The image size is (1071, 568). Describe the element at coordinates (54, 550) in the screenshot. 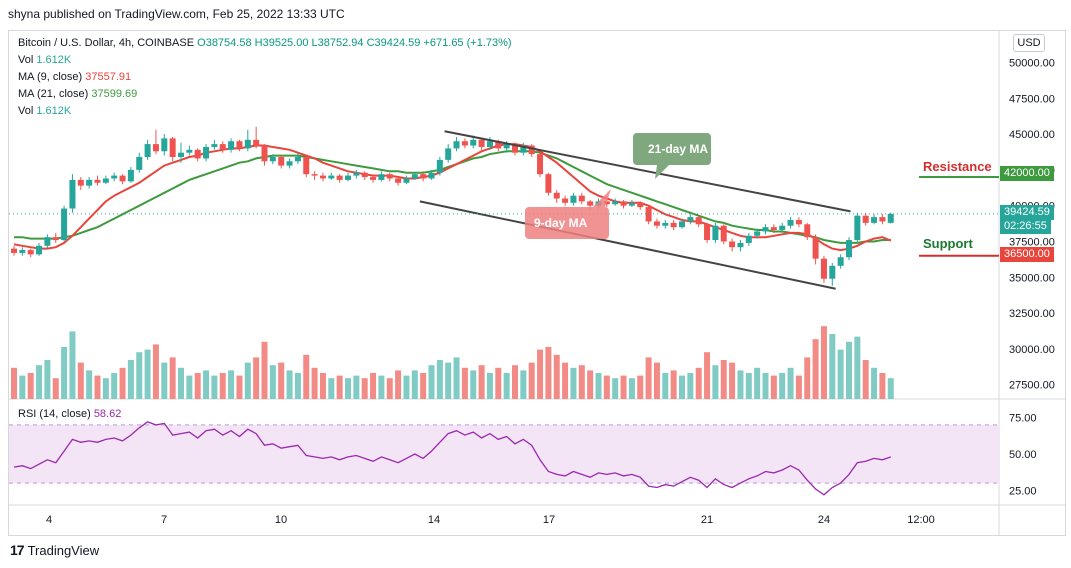

I see `footer-brand: 17 TradingView` at that location.